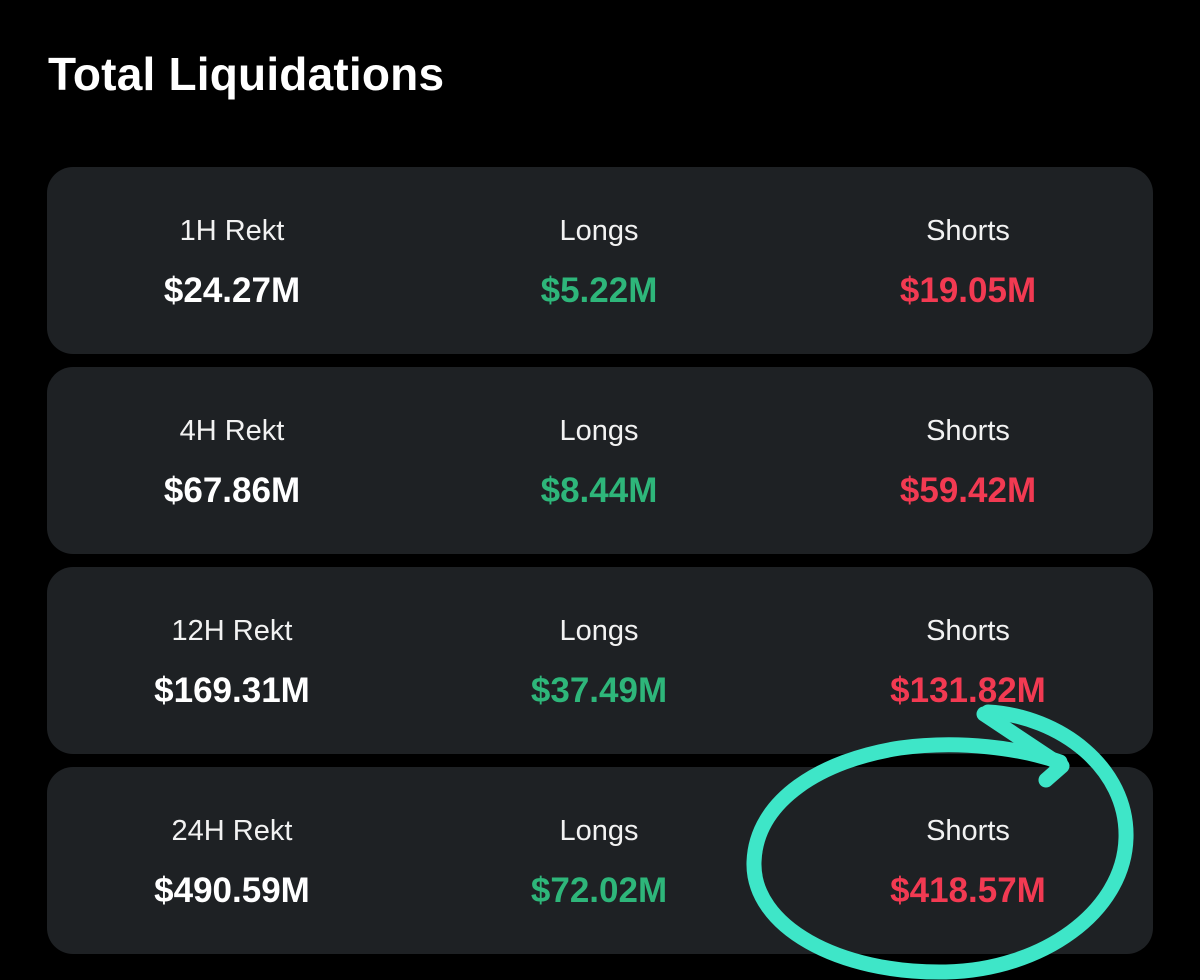 The image size is (1200, 980). Describe the element at coordinates (232, 460) in the screenshot. I see `total-cell: 4H Rekt $67.86M` at that location.